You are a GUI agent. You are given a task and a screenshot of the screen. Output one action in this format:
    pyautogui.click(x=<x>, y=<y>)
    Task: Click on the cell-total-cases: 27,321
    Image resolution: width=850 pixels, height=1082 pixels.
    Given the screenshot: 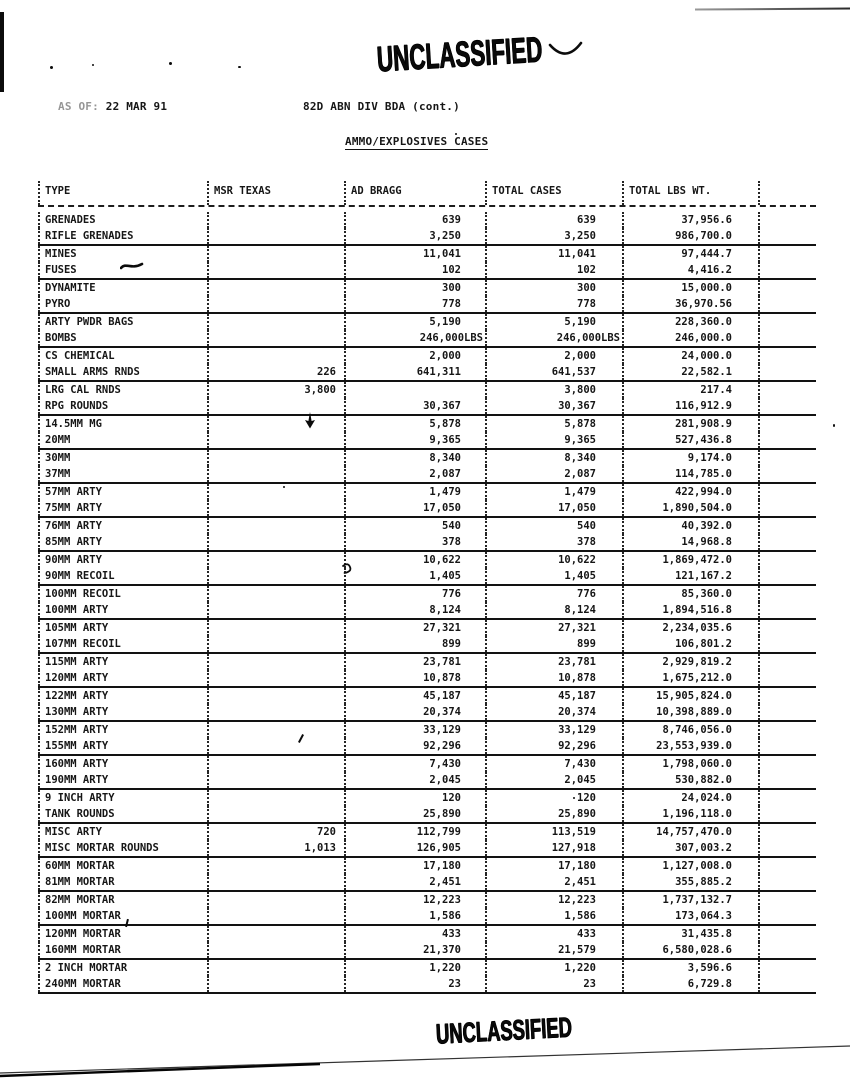 What is the action you would take?
    pyautogui.click(x=553, y=628)
    